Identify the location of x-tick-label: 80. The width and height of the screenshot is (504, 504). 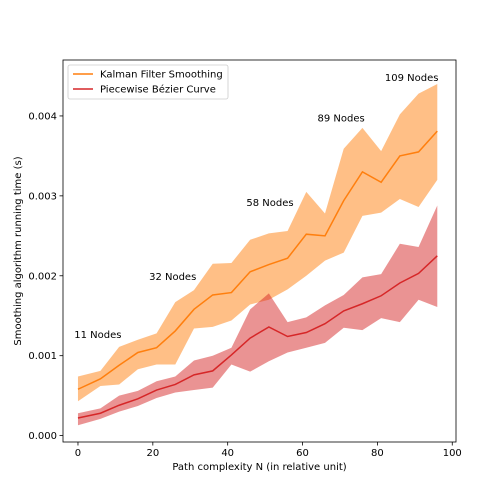
(377, 453).